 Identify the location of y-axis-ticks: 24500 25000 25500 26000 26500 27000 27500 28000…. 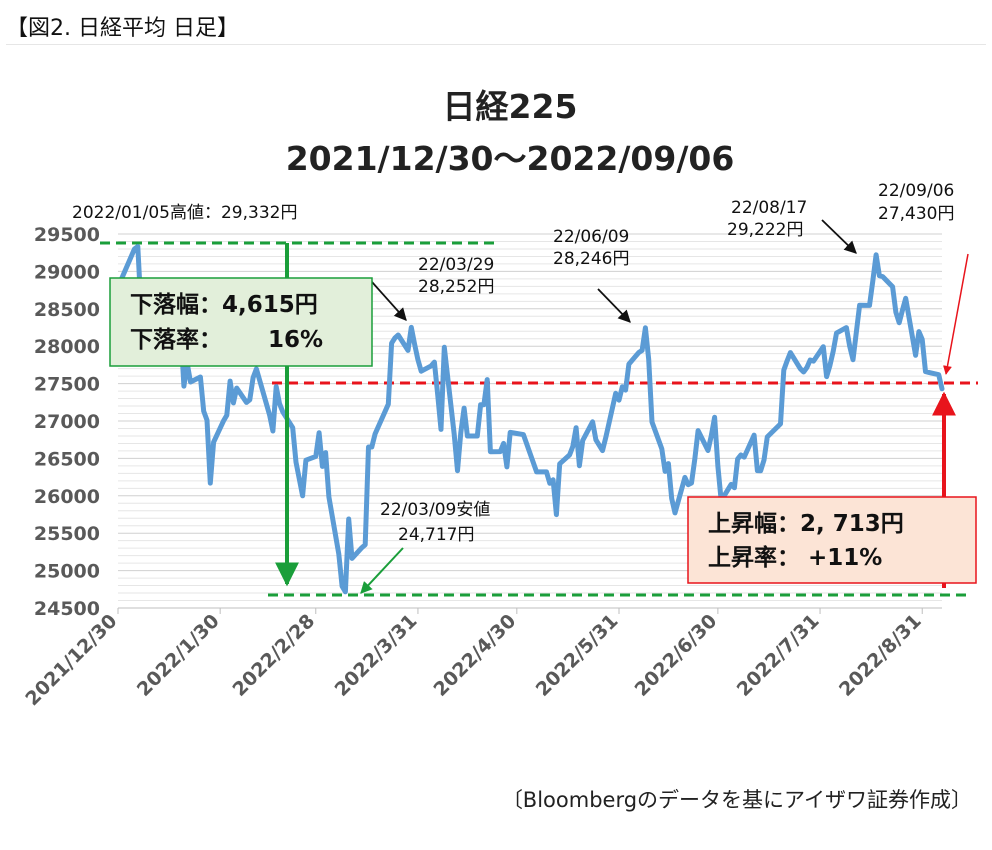
(67, 422).